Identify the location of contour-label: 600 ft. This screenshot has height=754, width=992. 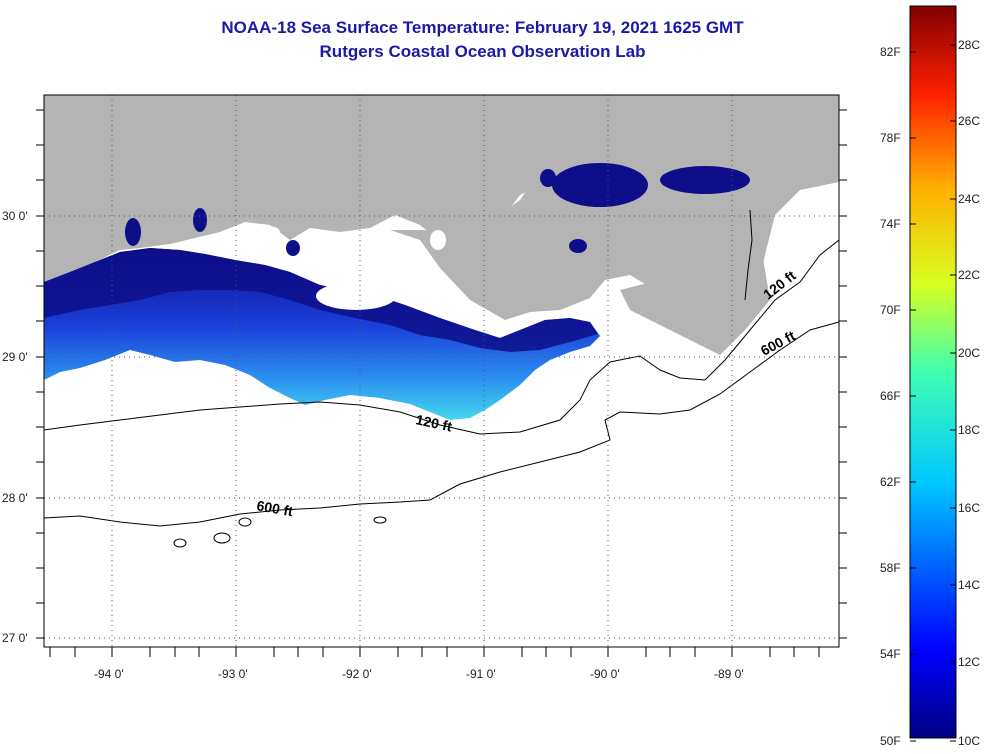
(274, 508).